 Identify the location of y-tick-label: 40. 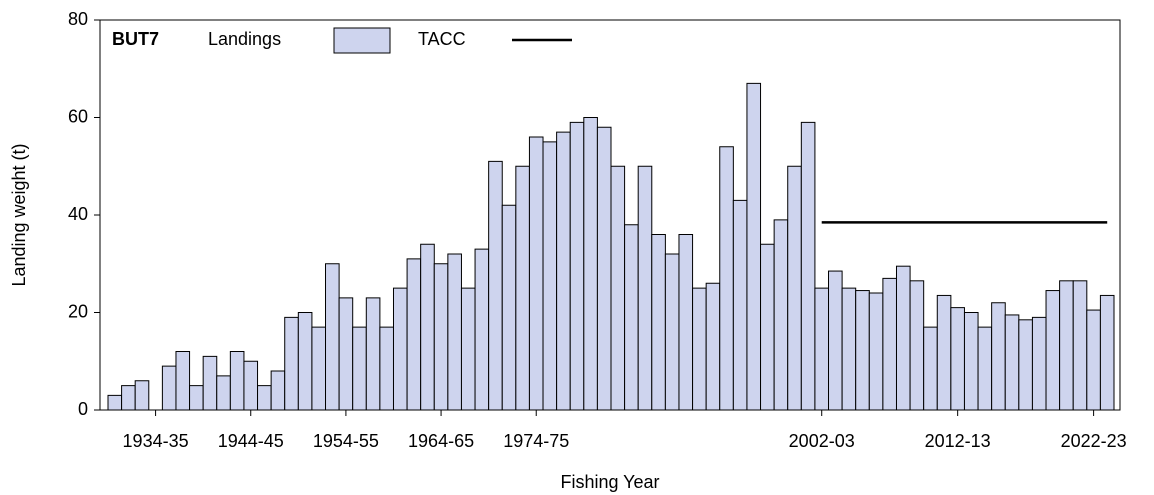
(78, 214).